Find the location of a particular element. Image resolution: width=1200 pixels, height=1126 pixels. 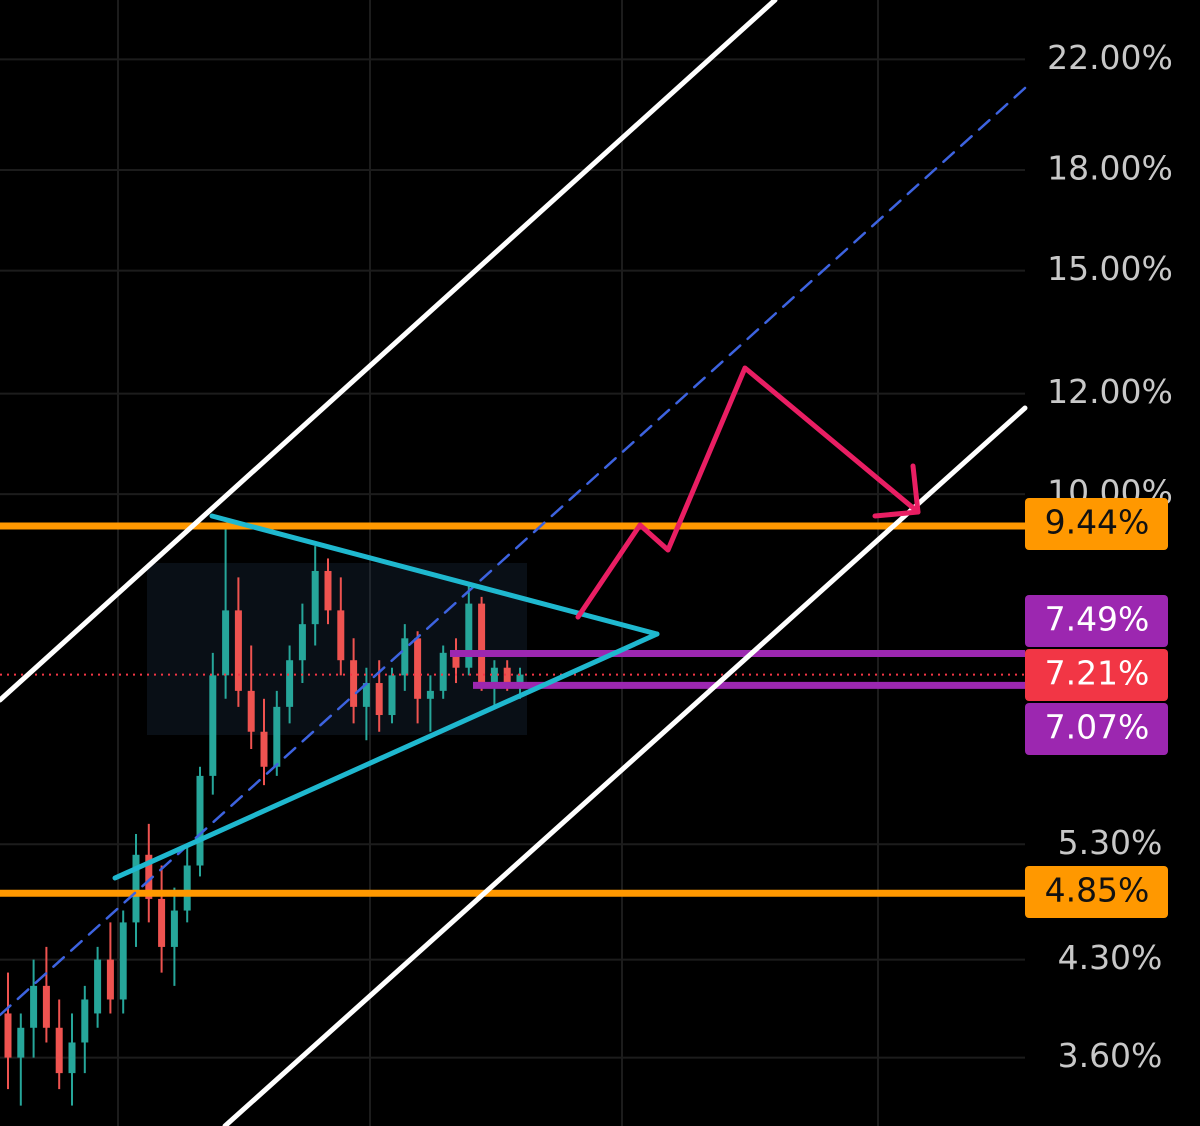

price-tag-label: 7.07% is located at coordinates (1097, 727).